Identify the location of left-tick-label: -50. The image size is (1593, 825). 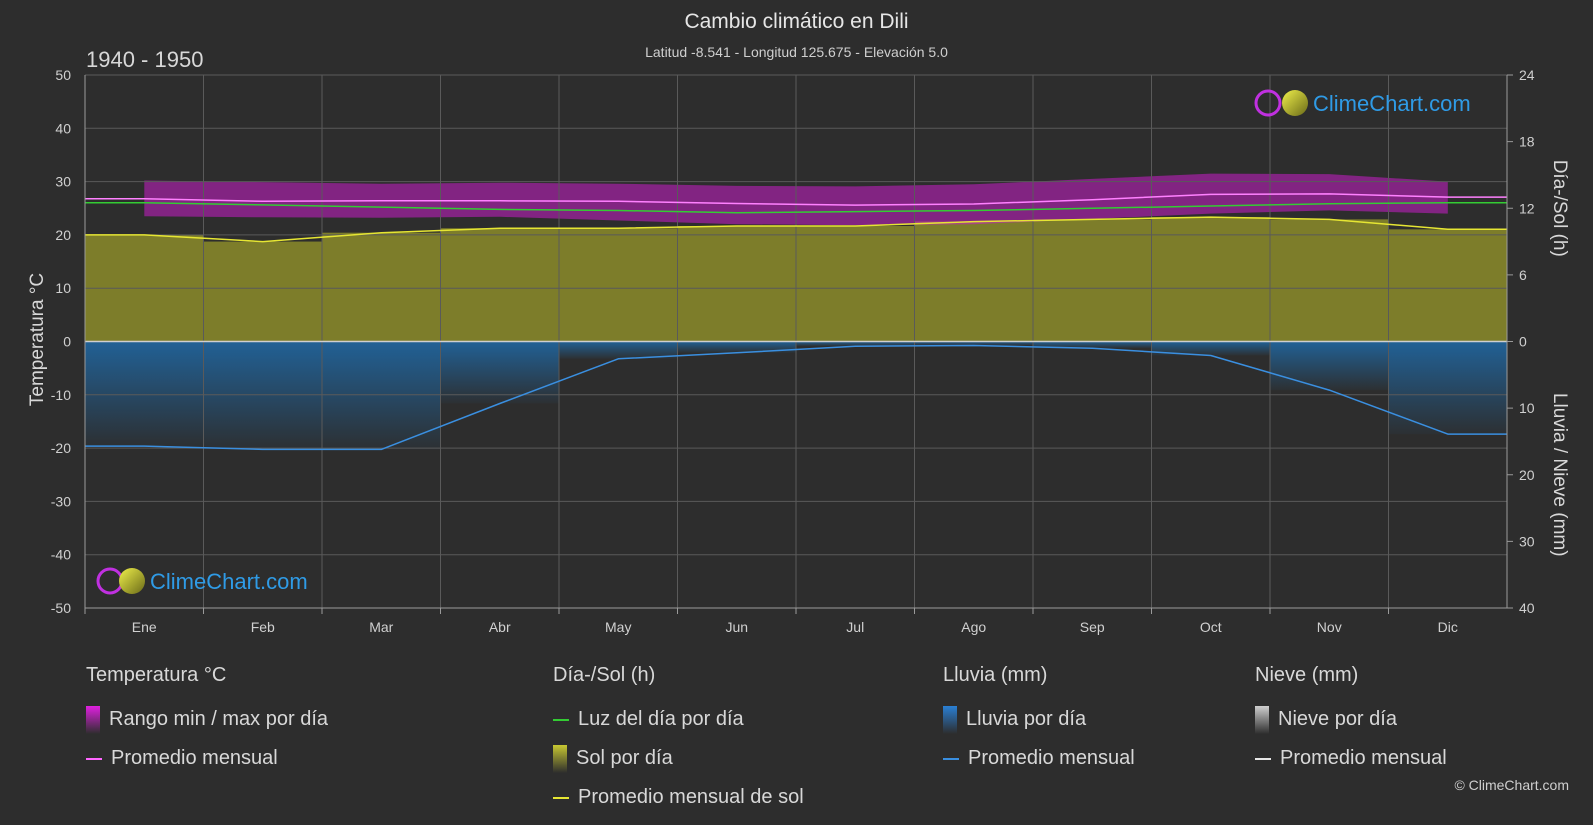
(61, 608).